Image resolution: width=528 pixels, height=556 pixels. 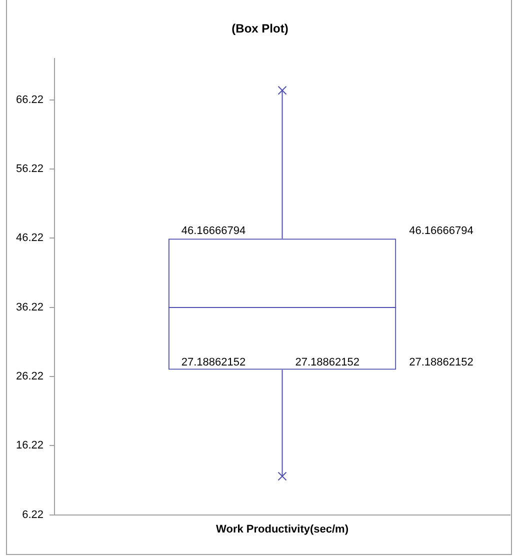 I want to click on chart-title: (Box Plot), so click(x=260, y=29).